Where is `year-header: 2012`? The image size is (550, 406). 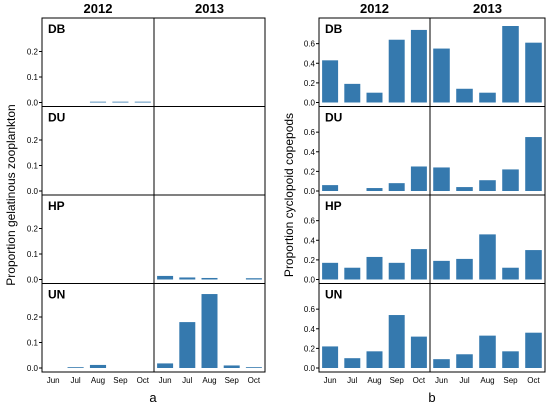 year-header: 2012 is located at coordinates (98, 8).